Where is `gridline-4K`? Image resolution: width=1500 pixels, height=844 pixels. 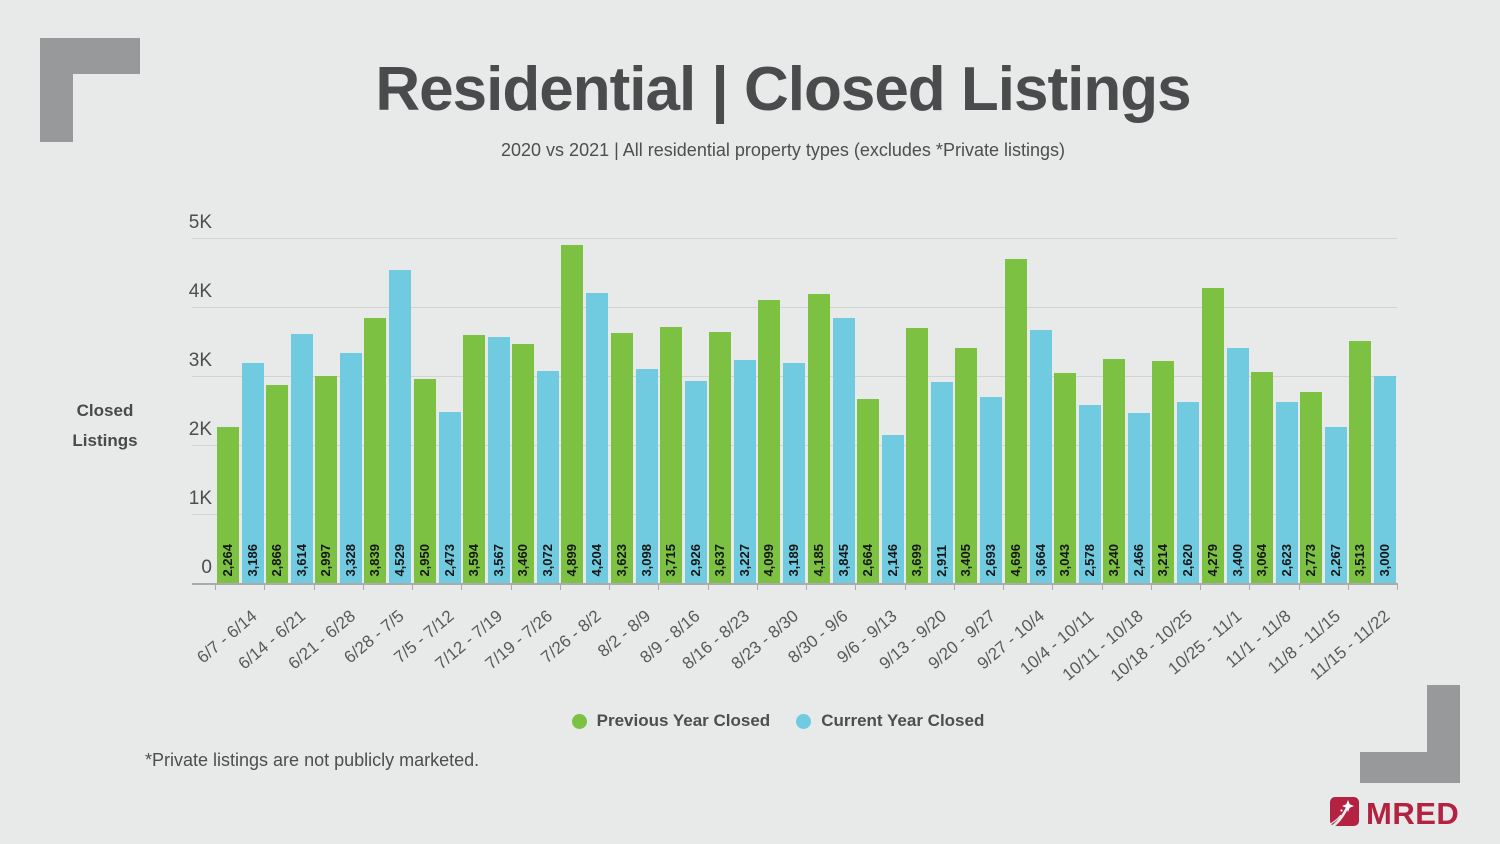 gridline-4K is located at coordinates (794, 307).